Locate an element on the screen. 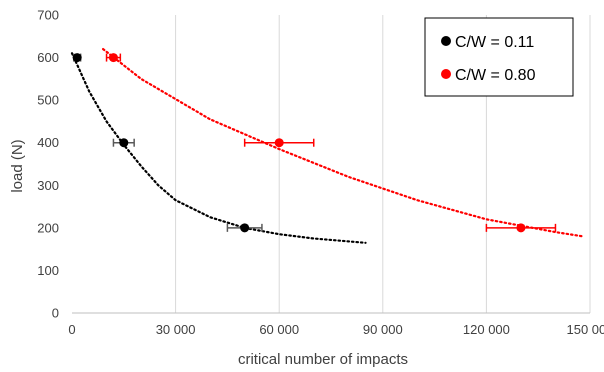  legend-marker-black is located at coordinates (446, 41).